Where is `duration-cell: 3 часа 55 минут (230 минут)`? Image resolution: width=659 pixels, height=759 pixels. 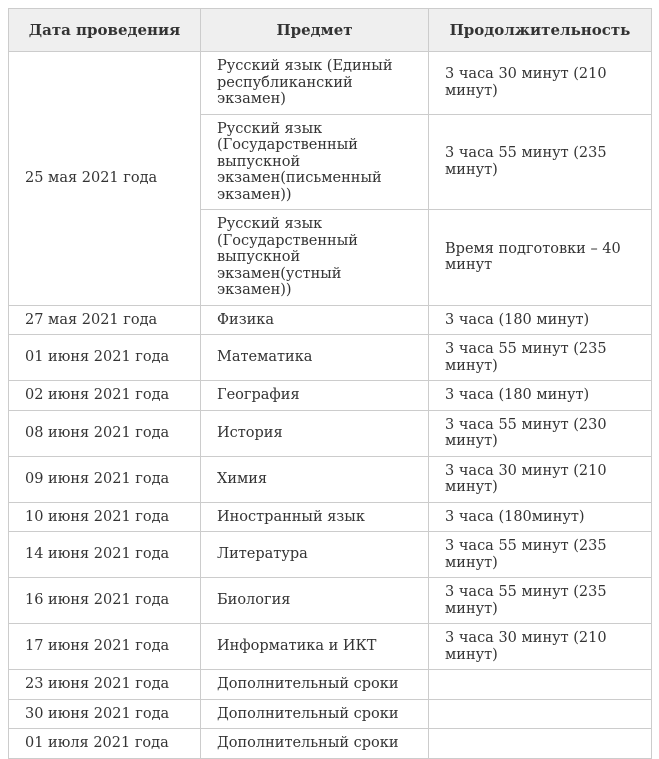 duration-cell: 3 часа 55 минут (230 минут) is located at coordinates (540, 433).